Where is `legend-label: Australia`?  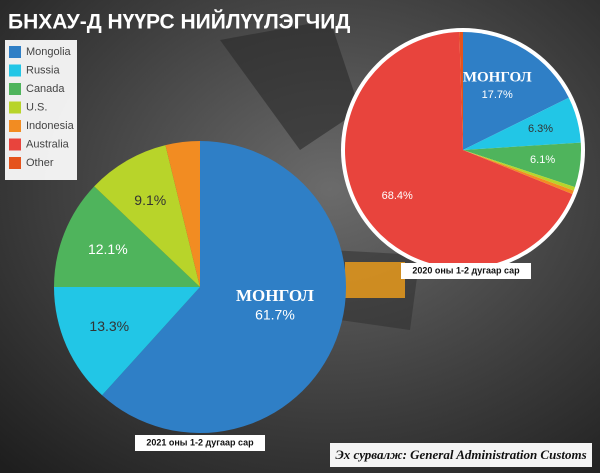
legend-label: Australia is located at coordinates (48, 144).